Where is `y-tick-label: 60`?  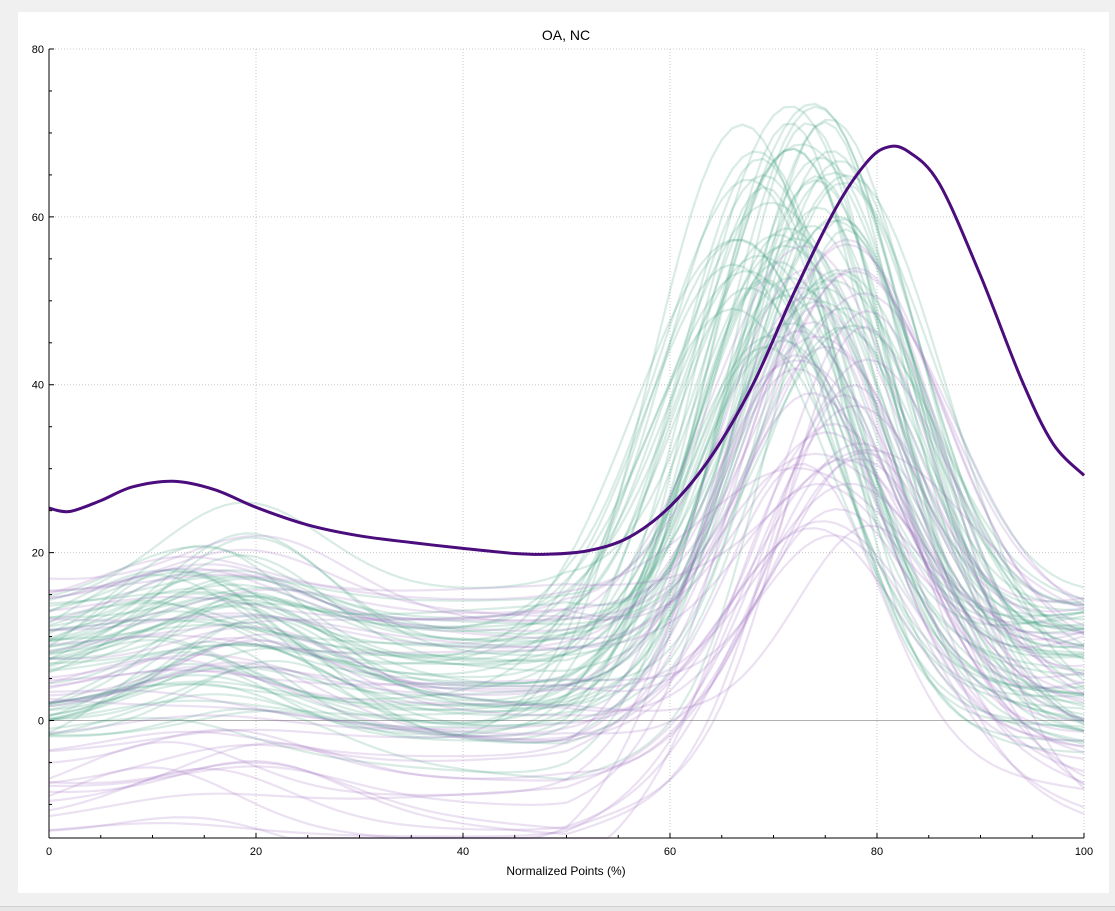
y-tick-label: 60 is located at coordinates (38, 218).